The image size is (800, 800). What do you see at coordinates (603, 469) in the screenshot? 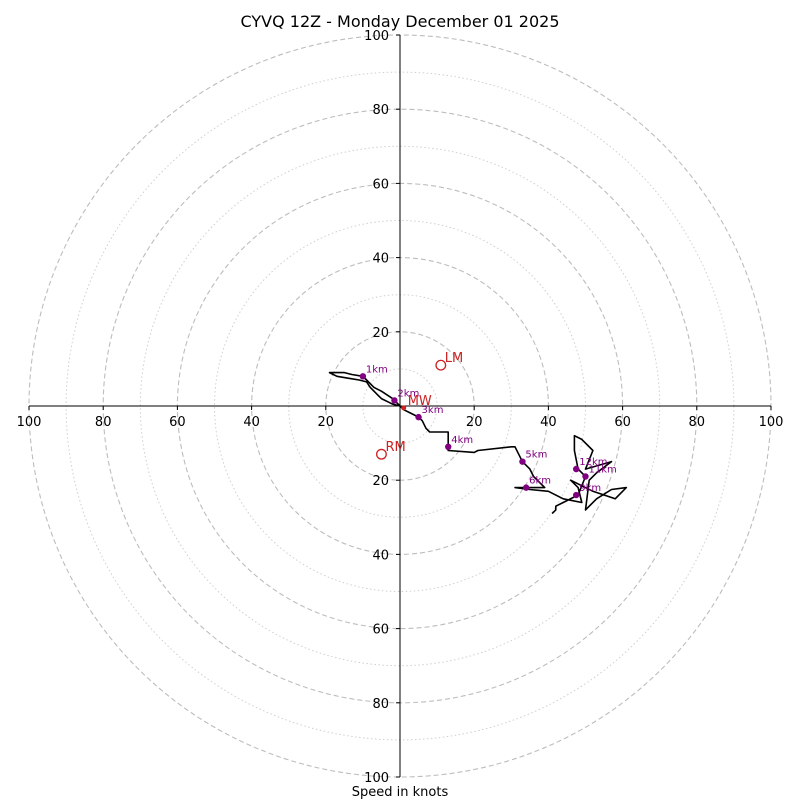
I see `height-label-11km: 11km` at bounding box center [603, 469].